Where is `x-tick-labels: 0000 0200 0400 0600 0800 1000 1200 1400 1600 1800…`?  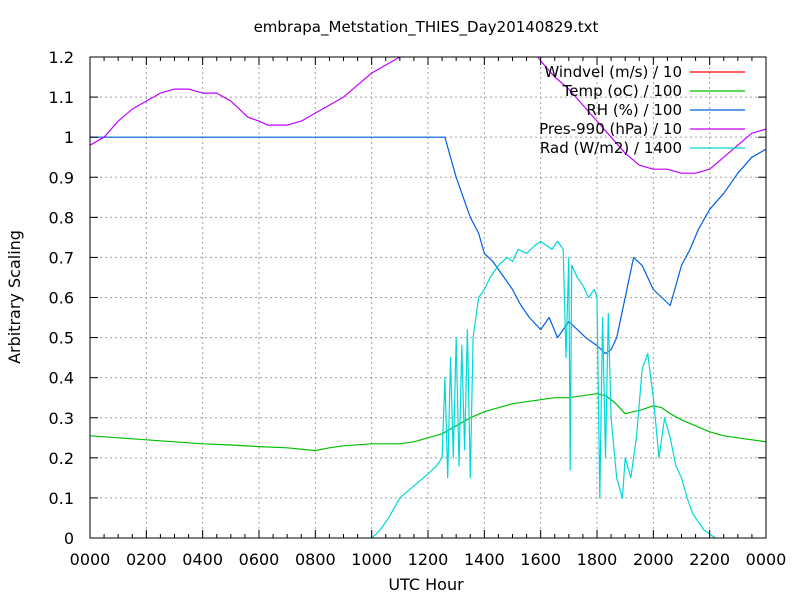 x-tick-labels: 0000 0200 0400 0600 0800 1000 1200 1400 1600 1800… is located at coordinates (428, 559).